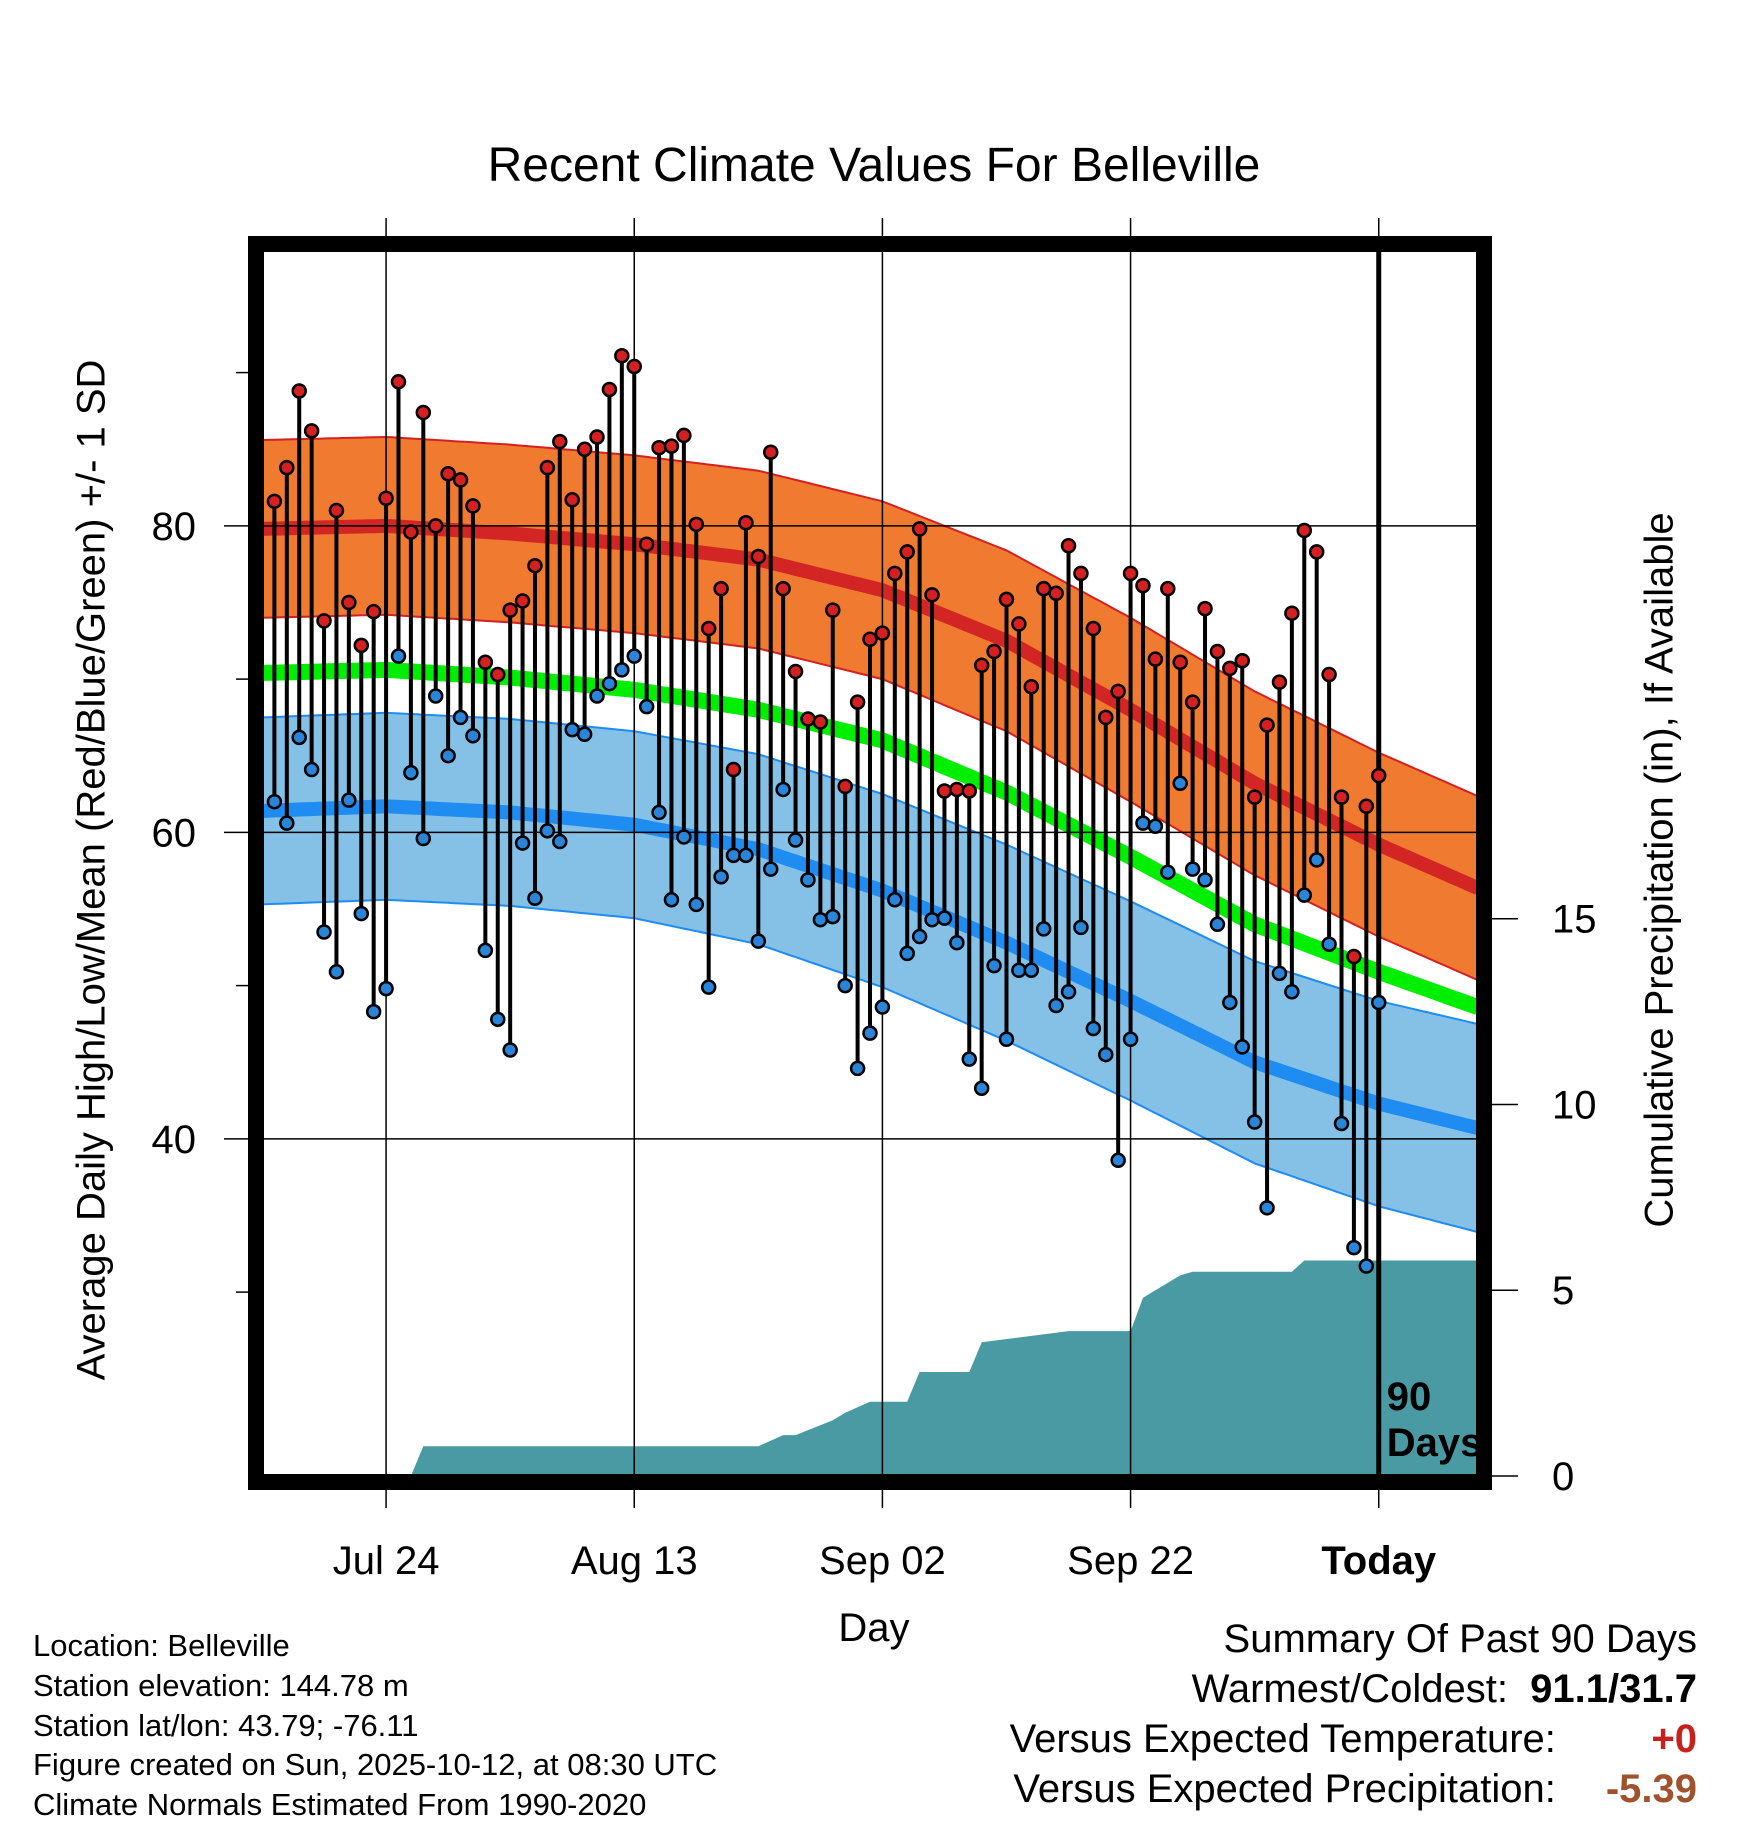  What do you see at coordinates (874, 165) in the screenshot?
I see `chart-title: Recent Climate Values For Belleville` at bounding box center [874, 165].